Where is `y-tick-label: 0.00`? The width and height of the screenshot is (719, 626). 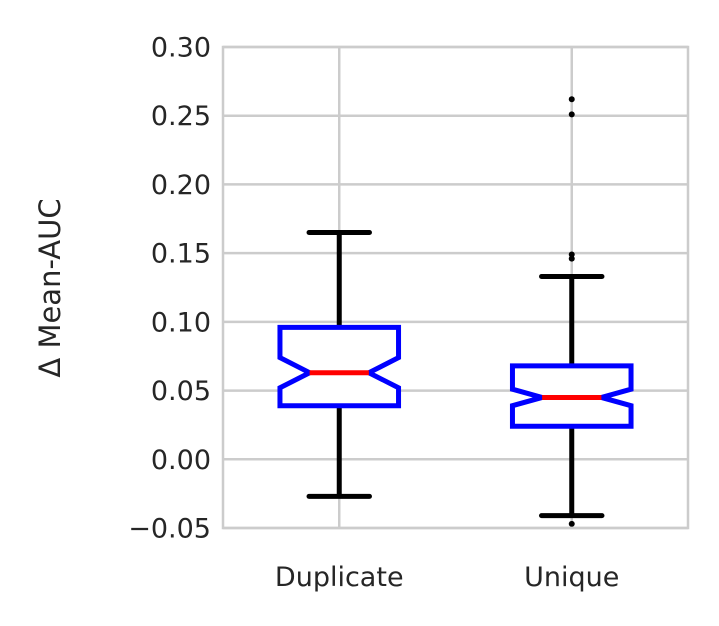 y-tick-label: 0.00 is located at coordinates (181, 460).